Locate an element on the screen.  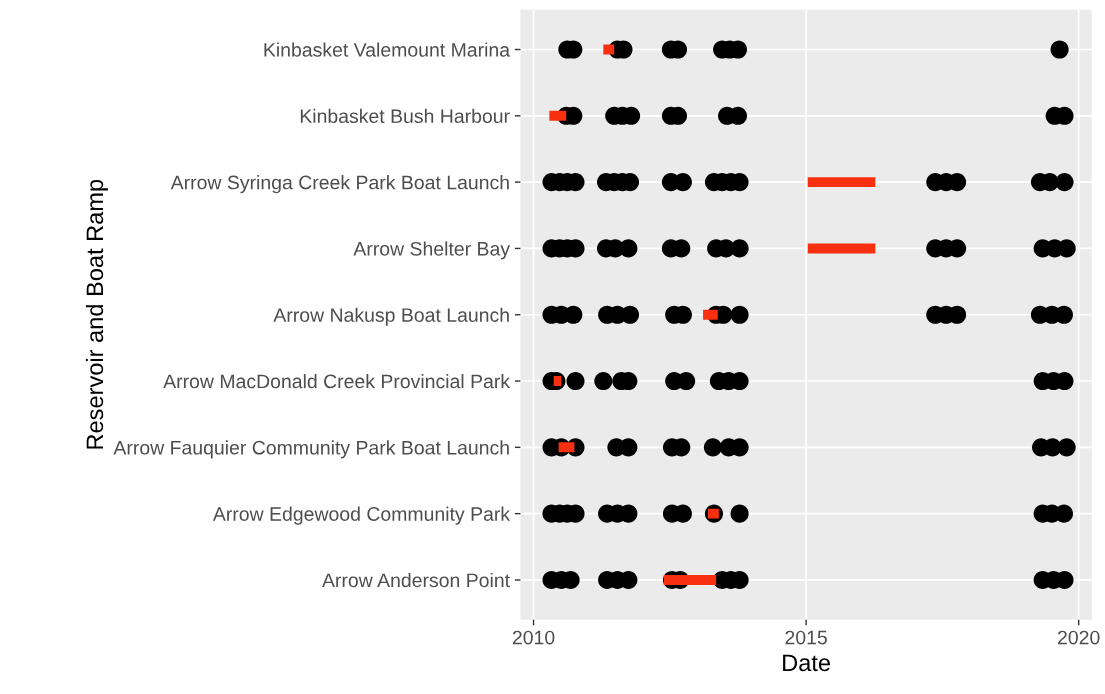
y-tick-label: Arrow Anderson Point is located at coordinates (416, 580).